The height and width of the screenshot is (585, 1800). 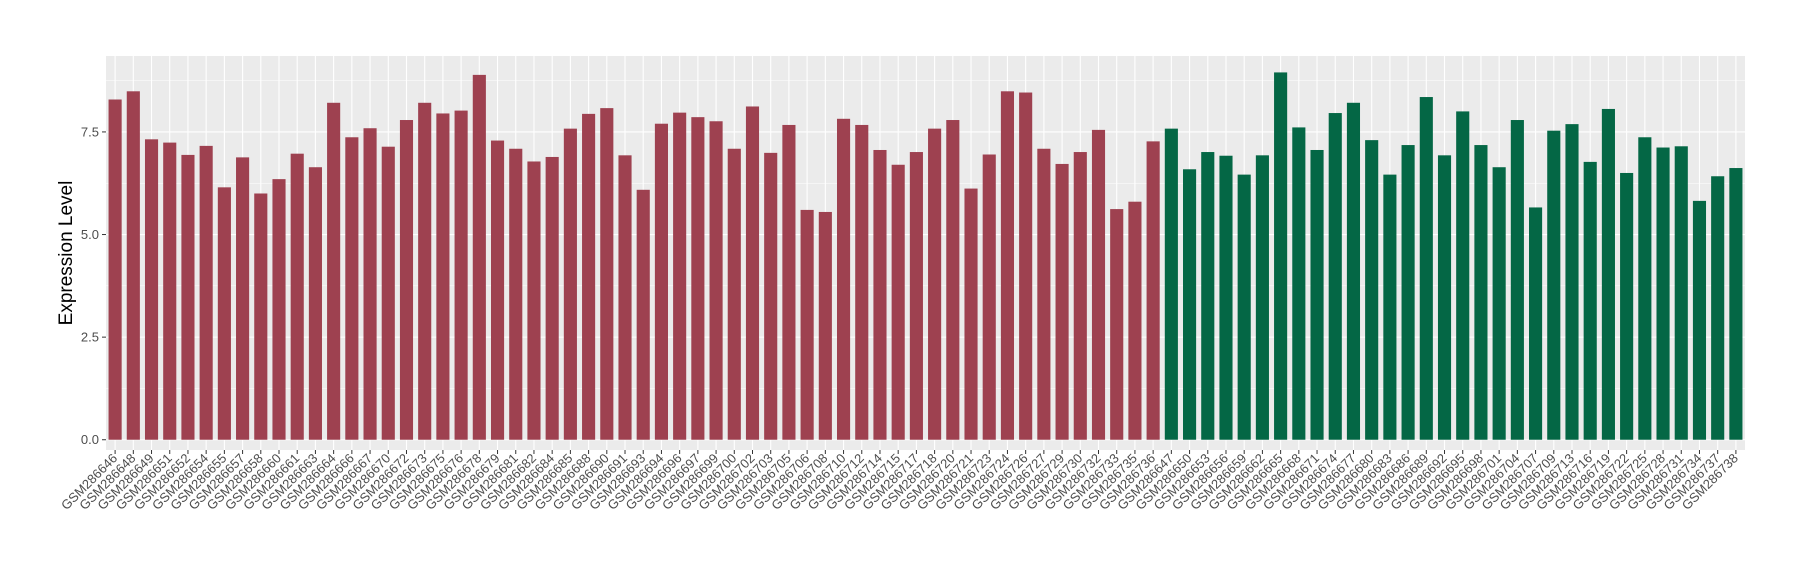 What do you see at coordinates (388, 293) in the screenshot?
I see `bar-GSM286670` at bounding box center [388, 293].